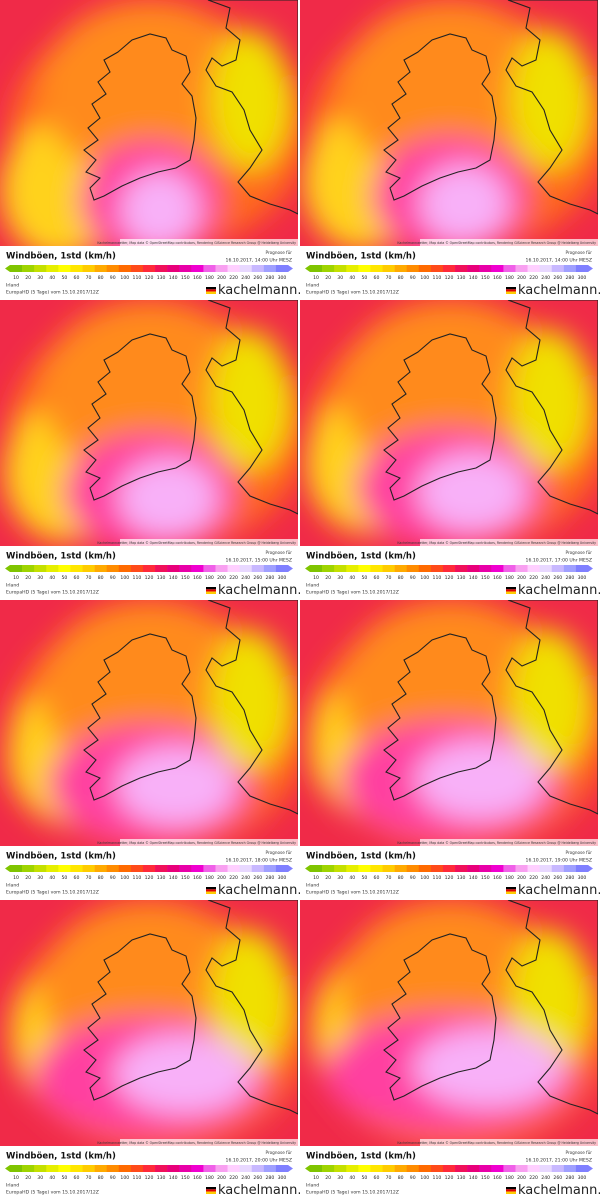 Image resolution: width=600 pixels, height=1200 pixels. I want to click on forecast-time: 16.10.2017, 19:00 Uhr MESZ, so click(559, 861).